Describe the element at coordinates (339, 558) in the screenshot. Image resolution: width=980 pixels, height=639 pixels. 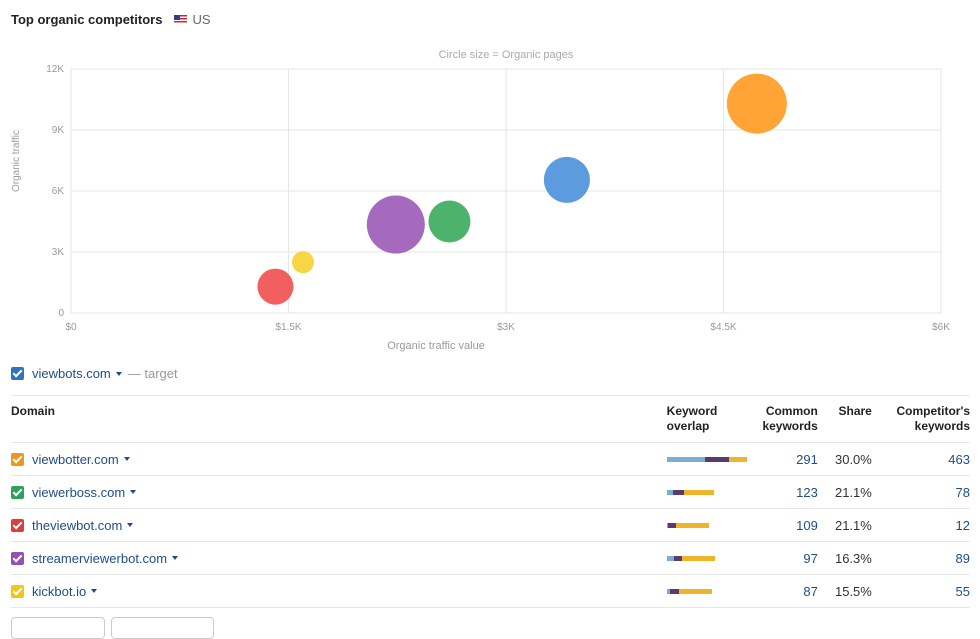
I see `domain-cell: streamerviewerbot.com` at that location.